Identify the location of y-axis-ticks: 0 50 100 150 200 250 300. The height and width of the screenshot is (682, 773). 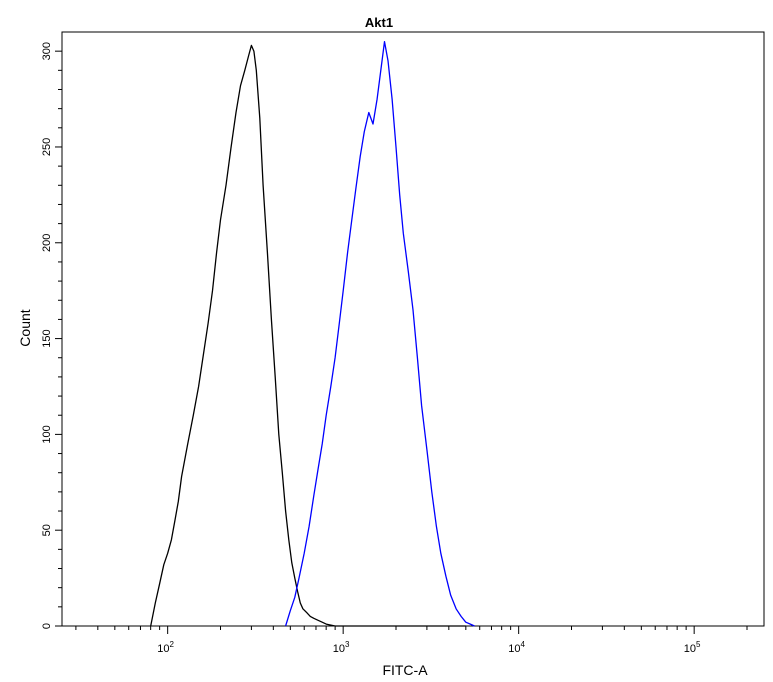
(51, 335).